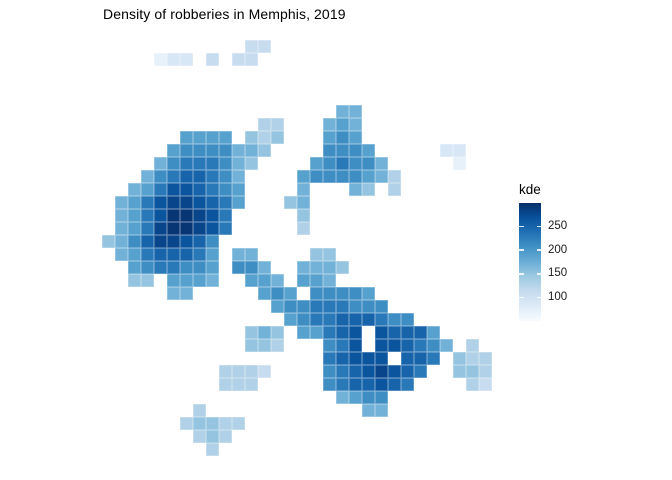  What do you see at coordinates (558, 249) in the screenshot?
I see `legend-tick-label: 200` at bounding box center [558, 249].